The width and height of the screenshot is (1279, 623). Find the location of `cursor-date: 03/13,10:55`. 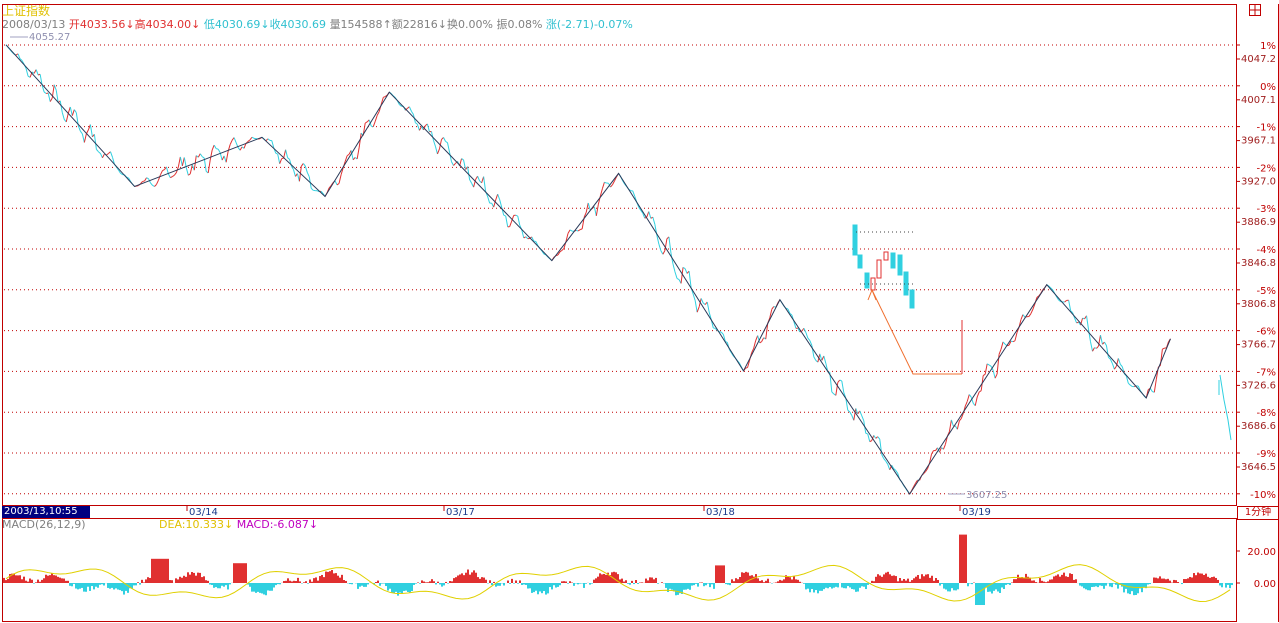

cursor-date: 03/13,10:55 is located at coordinates (47, 511).